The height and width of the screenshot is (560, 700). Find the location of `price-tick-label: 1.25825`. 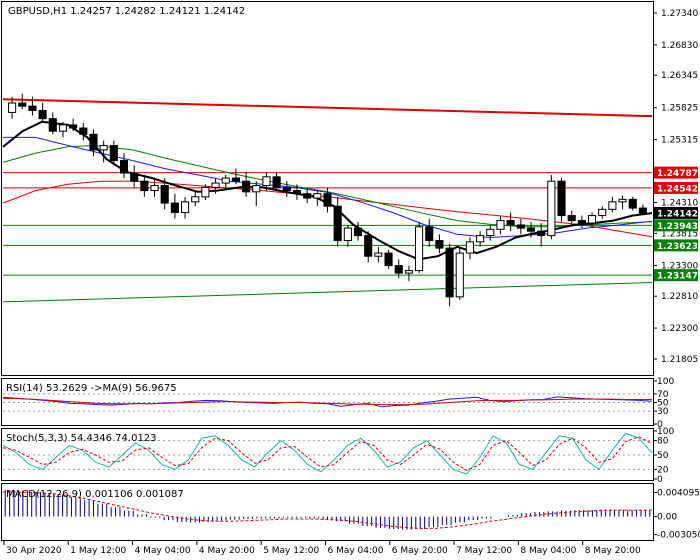

price-tick-label: 1.25825 is located at coordinates (679, 109).